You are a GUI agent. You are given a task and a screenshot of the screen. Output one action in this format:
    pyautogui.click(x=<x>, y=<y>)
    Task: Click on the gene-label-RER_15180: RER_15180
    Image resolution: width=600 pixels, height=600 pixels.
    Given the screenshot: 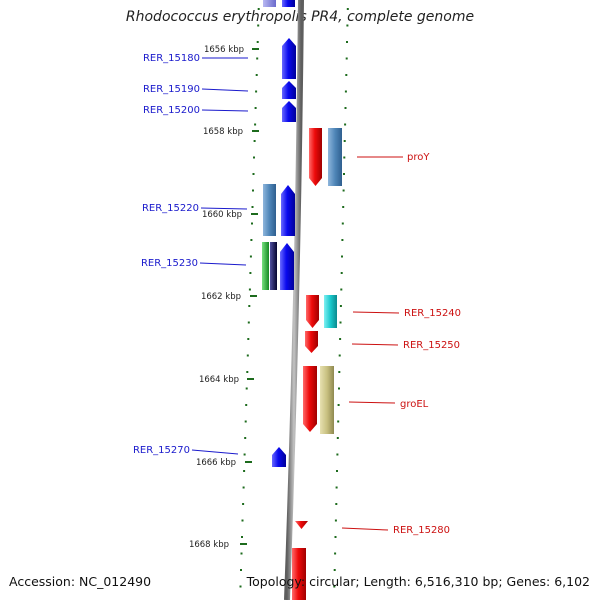 What is the action you would take?
    pyautogui.click(x=195, y=58)
    